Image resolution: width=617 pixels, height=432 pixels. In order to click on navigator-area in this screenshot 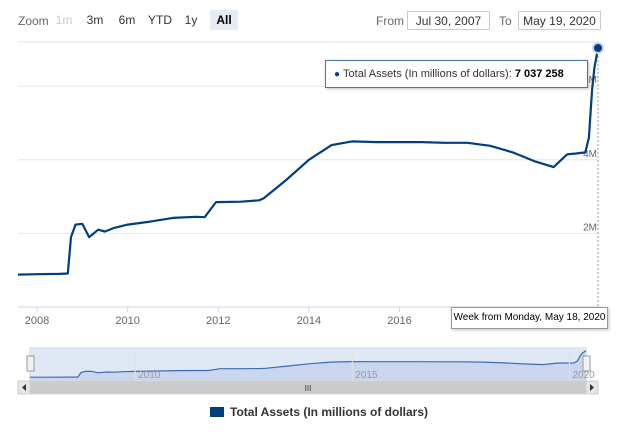, I will do `click(308, 365)`.